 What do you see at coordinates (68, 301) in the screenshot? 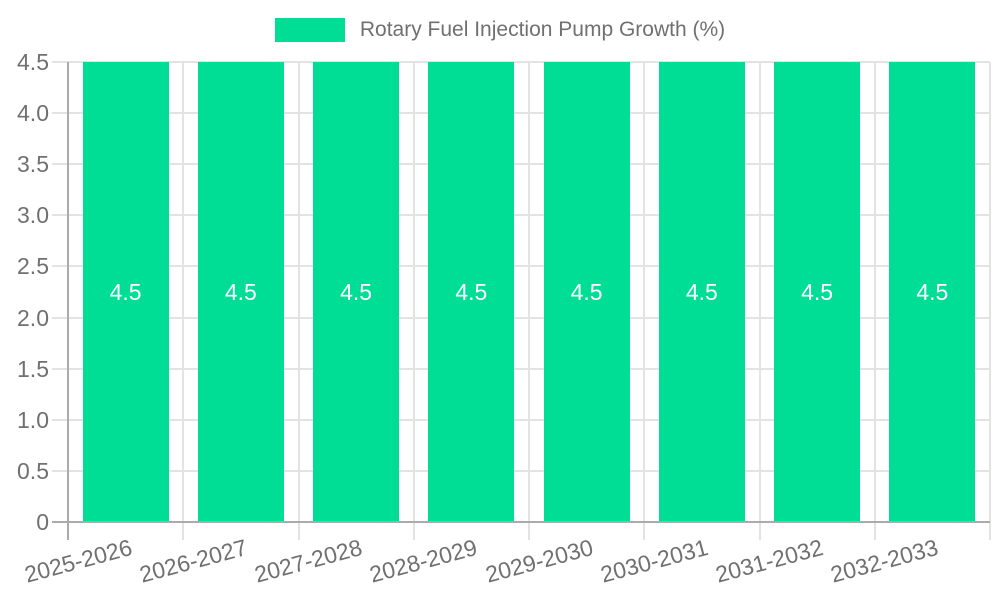
I see `y-axis-line` at bounding box center [68, 301].